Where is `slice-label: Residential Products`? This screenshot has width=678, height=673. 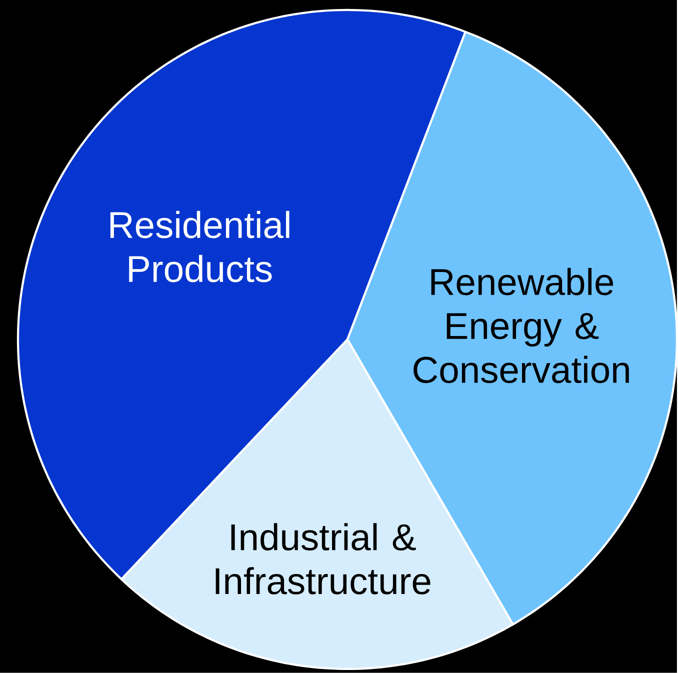 slice-label: Residential Products is located at coordinates (200, 246).